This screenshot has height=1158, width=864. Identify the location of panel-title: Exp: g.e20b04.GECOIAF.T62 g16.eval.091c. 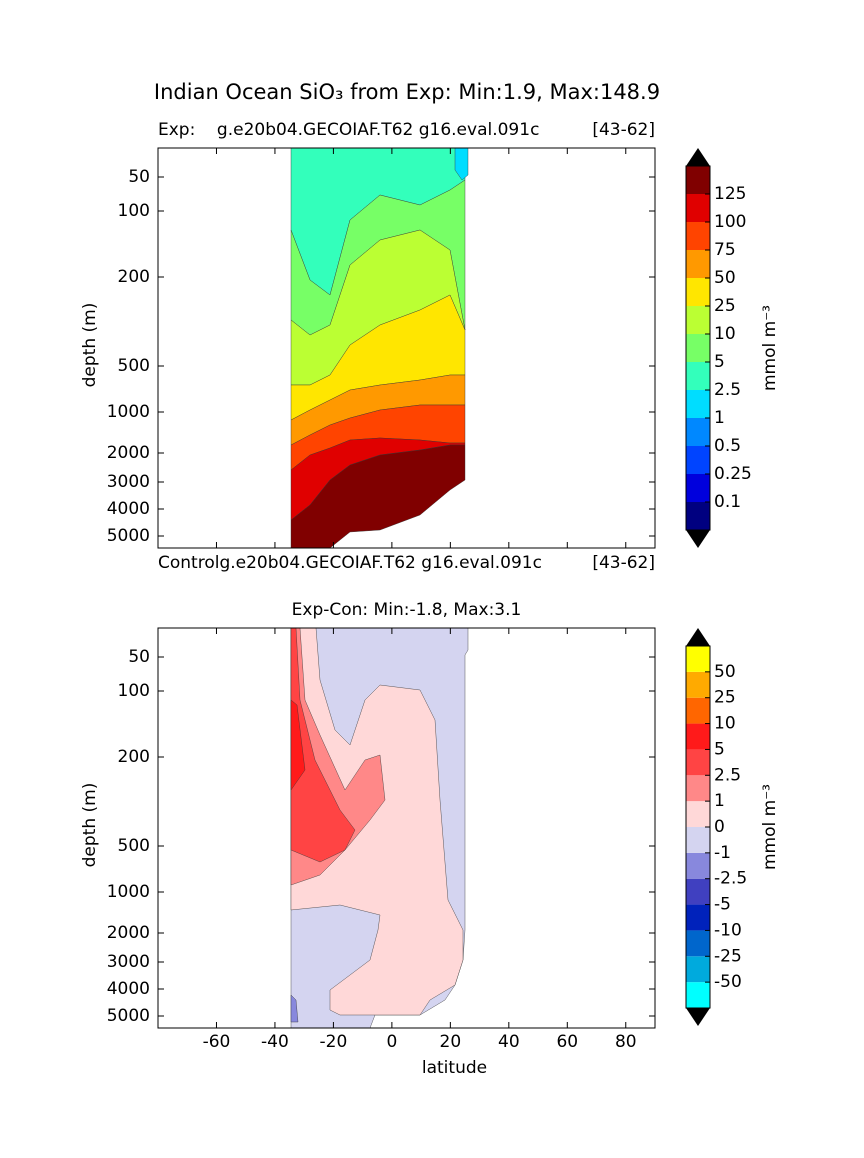
(348, 130).